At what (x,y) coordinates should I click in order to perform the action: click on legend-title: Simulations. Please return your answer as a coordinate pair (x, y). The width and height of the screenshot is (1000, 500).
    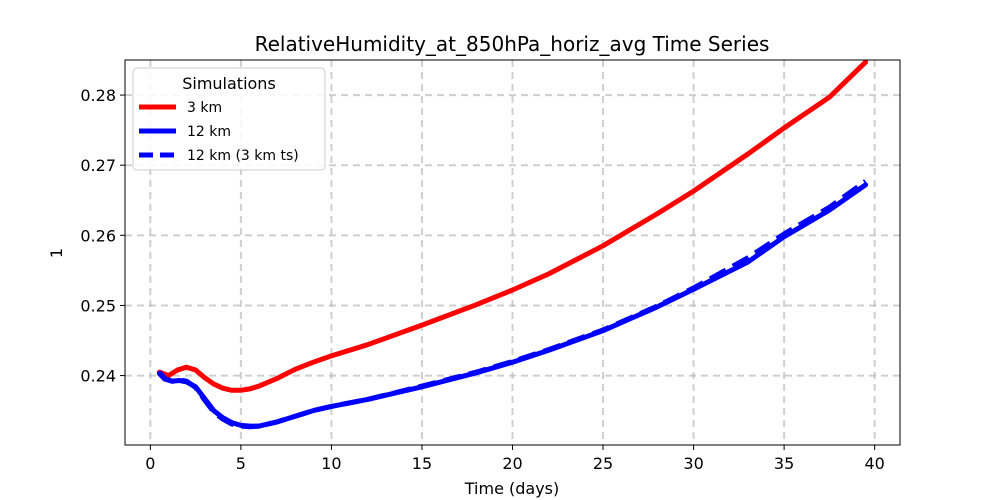
    Looking at the image, I should click on (229, 83).